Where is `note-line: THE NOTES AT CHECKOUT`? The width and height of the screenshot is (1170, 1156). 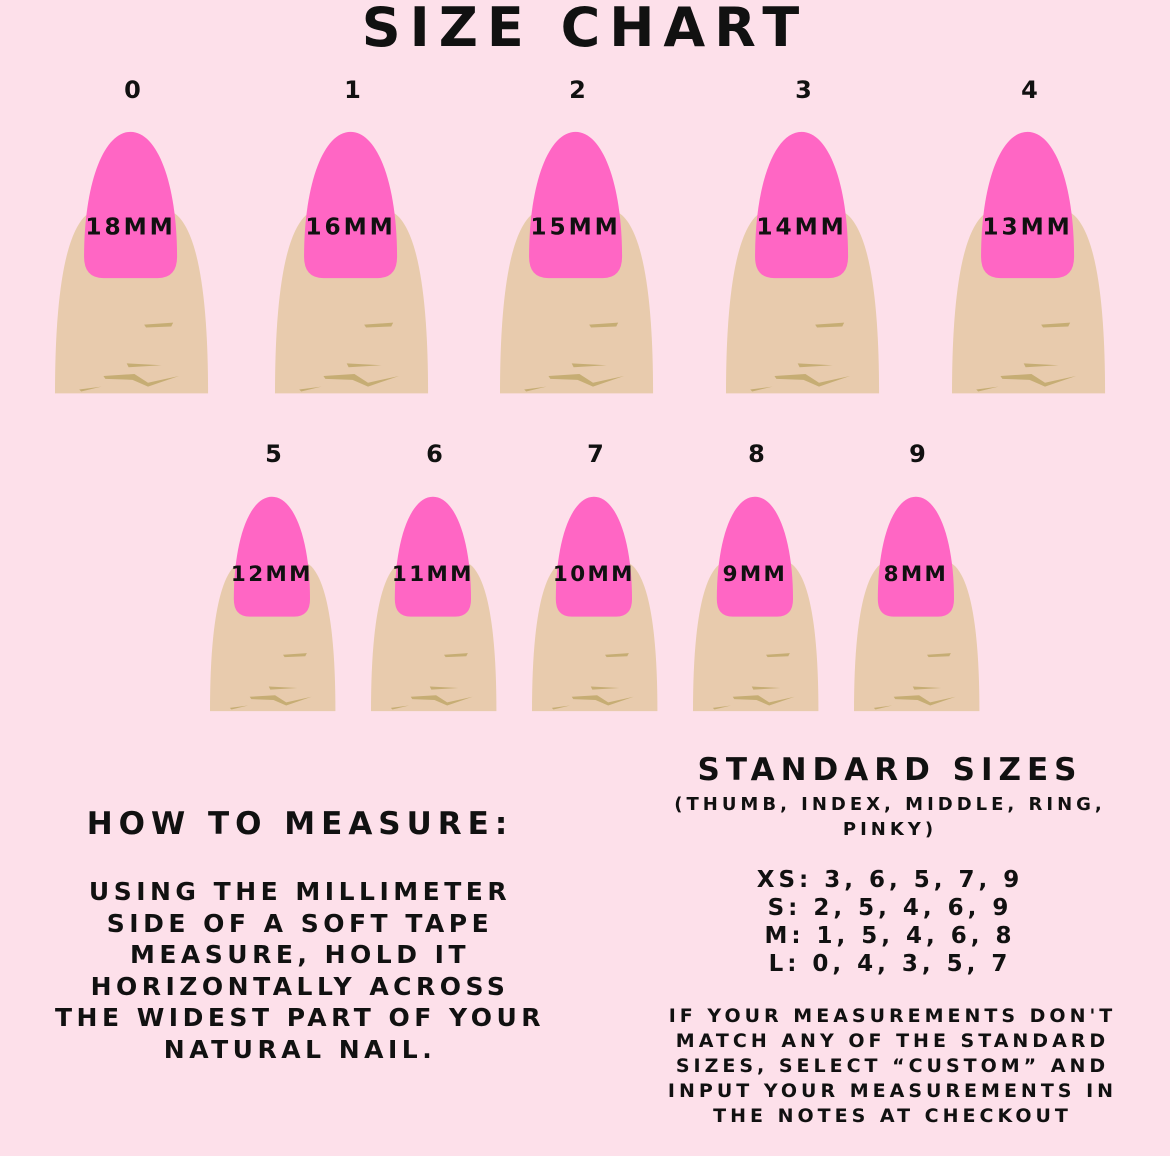
note-line: THE NOTES AT CHECKOUT is located at coordinates (892, 1116).